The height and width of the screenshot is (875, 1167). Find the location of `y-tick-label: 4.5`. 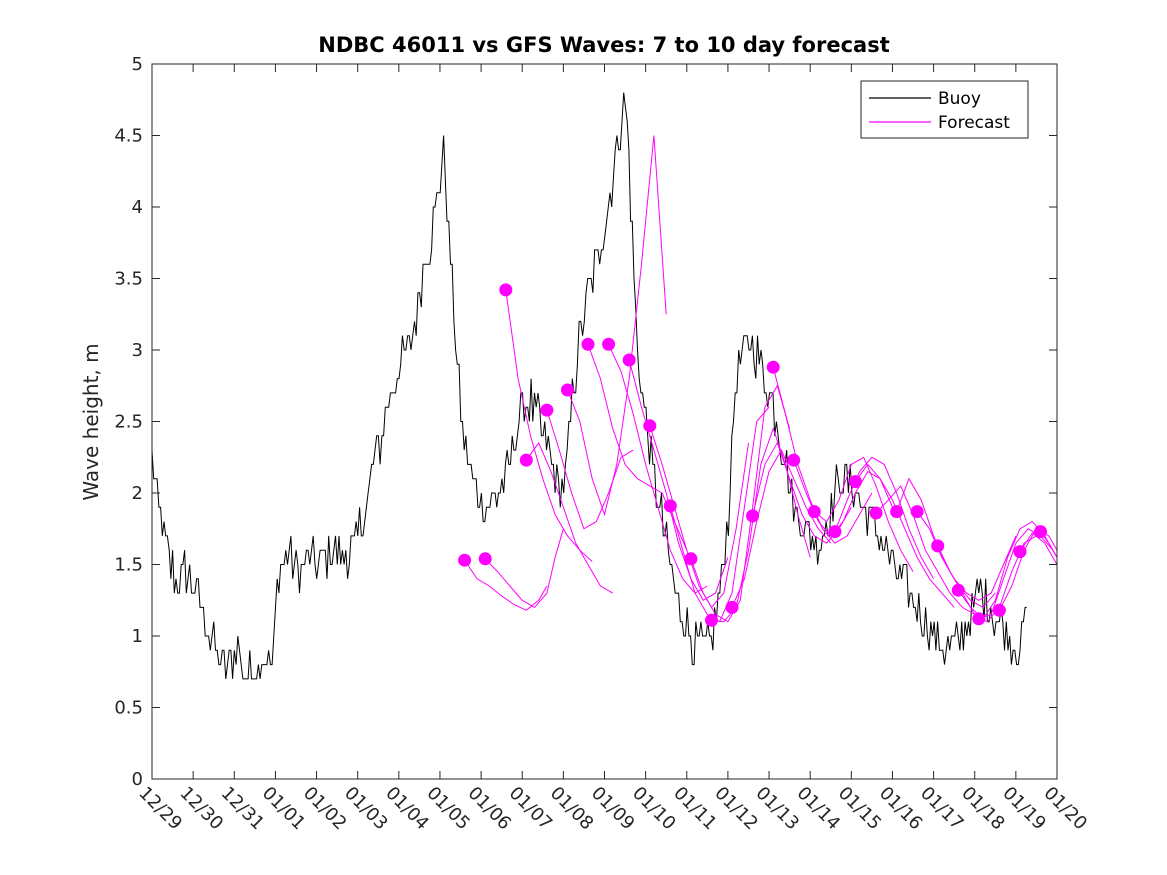

y-tick-label: 4.5 is located at coordinates (128, 136).